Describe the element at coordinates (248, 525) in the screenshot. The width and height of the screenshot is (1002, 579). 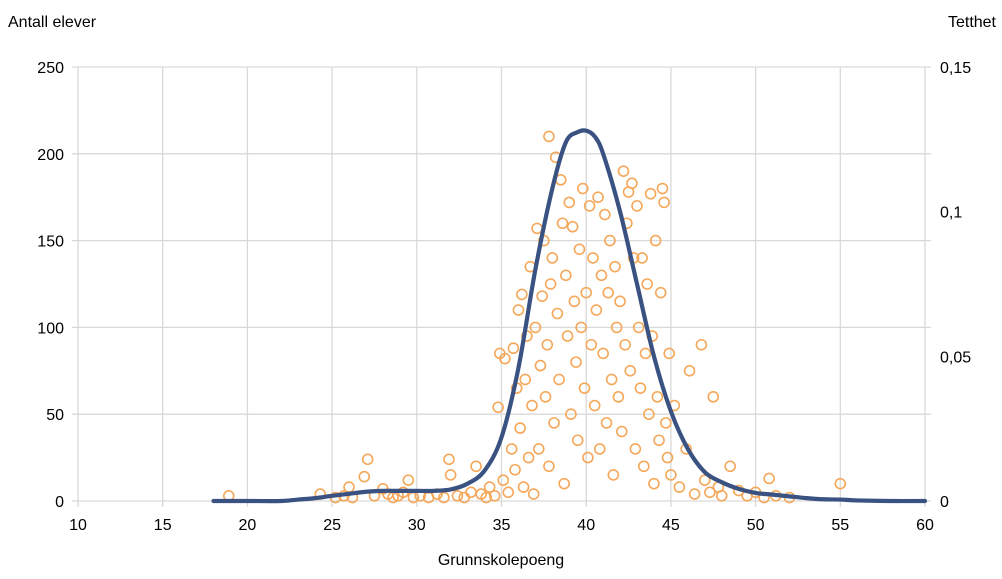
I see `x-tick-label: 20` at that location.